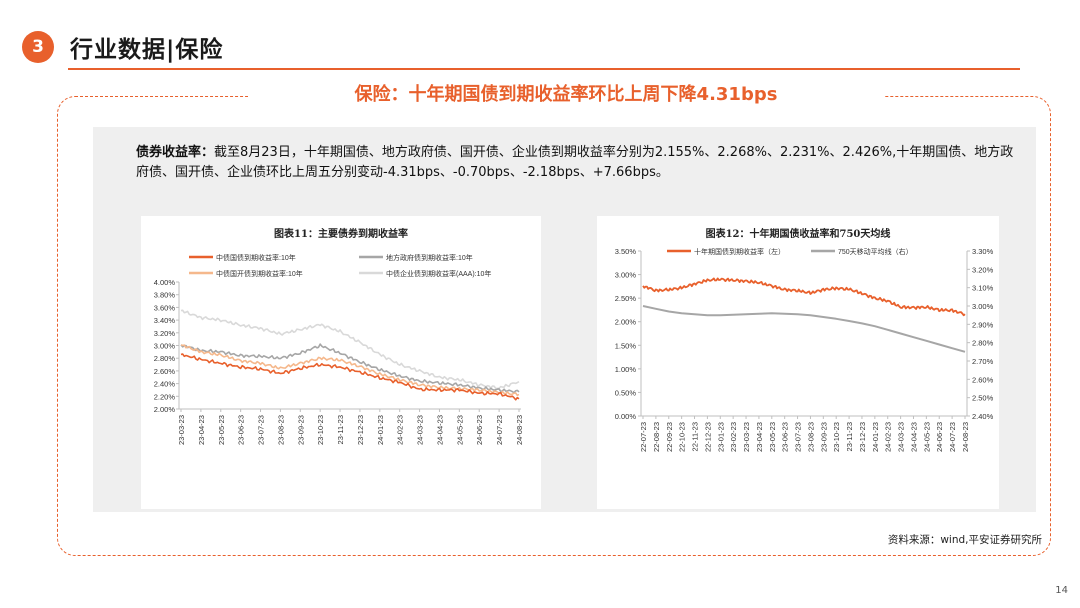  What do you see at coordinates (695, 436) in the screenshot?
I see `chart-12-x-tick-label: 22-11-23` at bounding box center [695, 436].